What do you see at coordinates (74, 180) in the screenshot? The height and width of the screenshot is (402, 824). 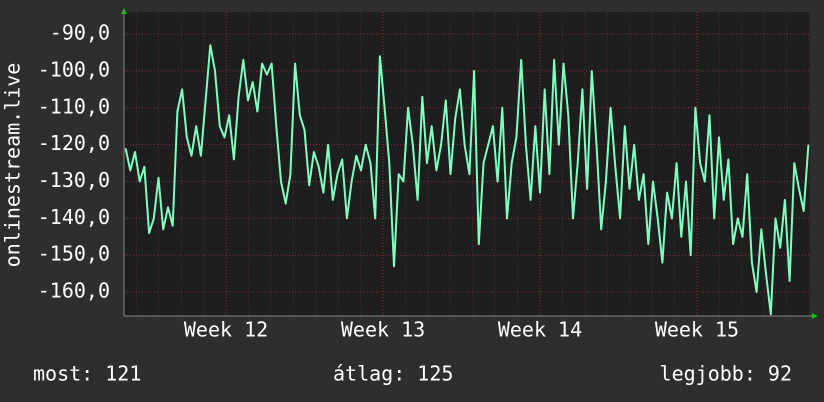 I see `y-tick-label: -130,0` at bounding box center [74, 180].